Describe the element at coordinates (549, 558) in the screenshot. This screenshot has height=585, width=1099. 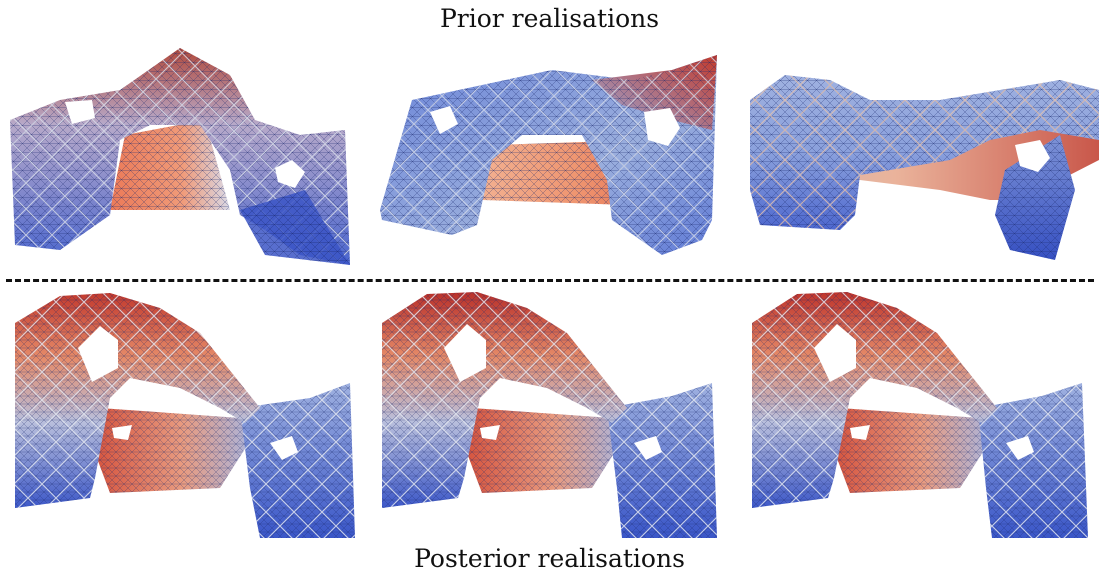
I see `posterior-realisations-title: Posterior realisations` at that location.